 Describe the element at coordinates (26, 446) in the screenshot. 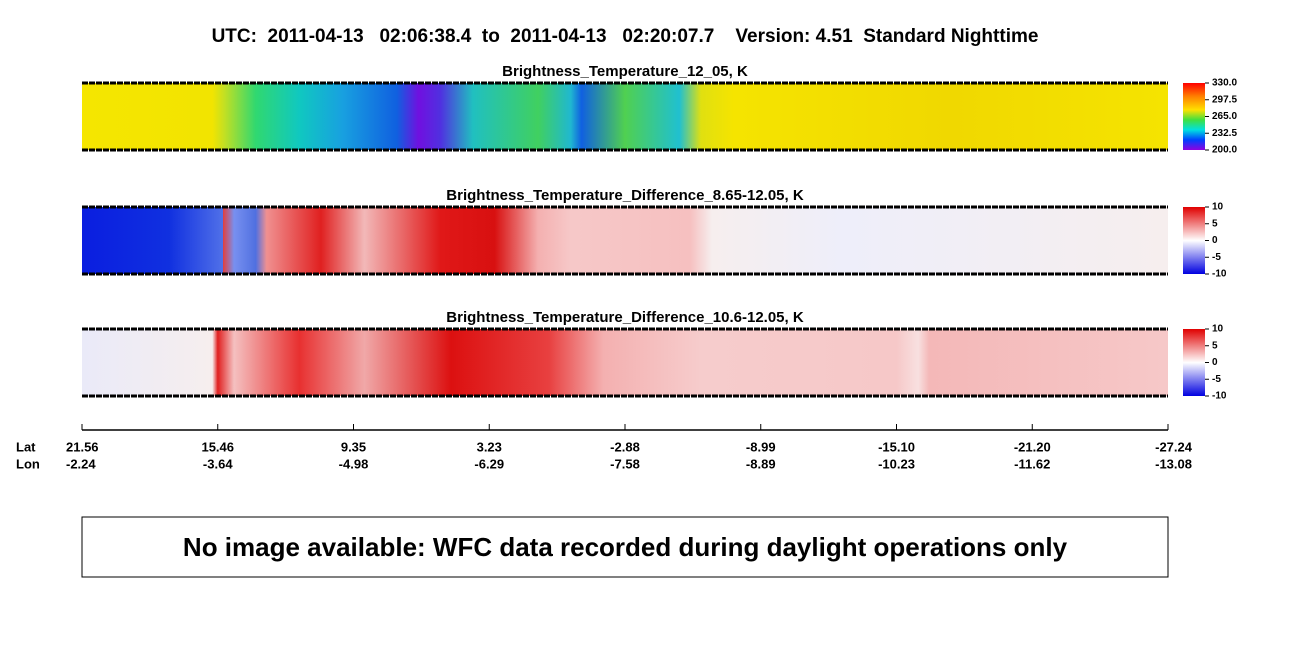

I see `lat-label: Lat` at that location.